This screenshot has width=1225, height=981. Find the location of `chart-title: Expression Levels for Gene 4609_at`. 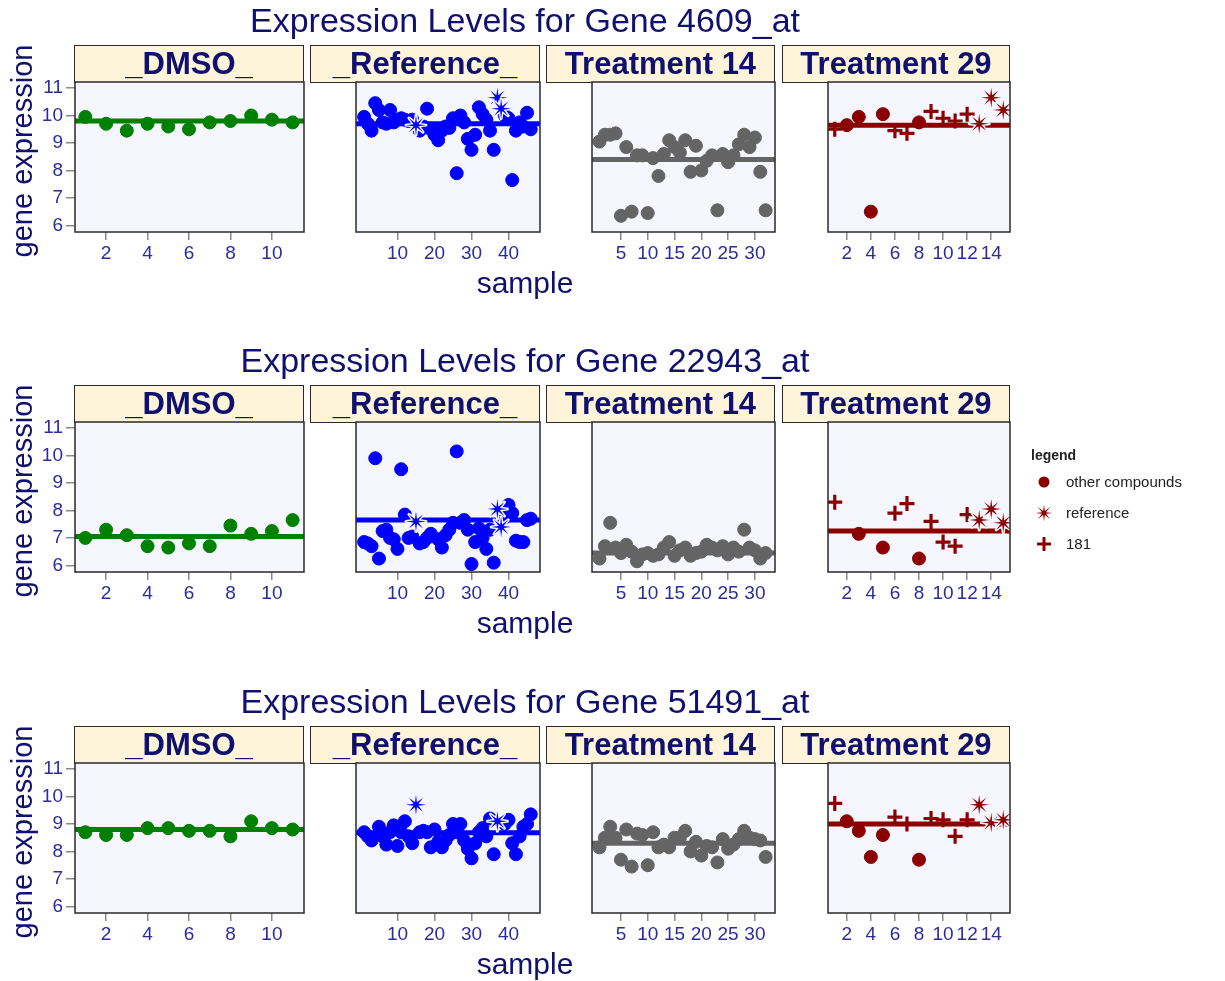

chart-title: Expression Levels for Gene 4609_at is located at coordinates (525, 20).